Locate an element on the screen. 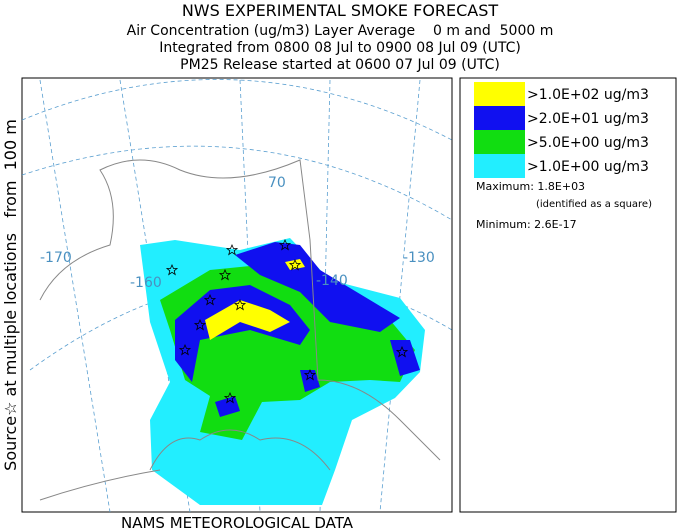 This screenshot has height=532, width=678. plume-very-heavy is located at coordinates (255, 299).